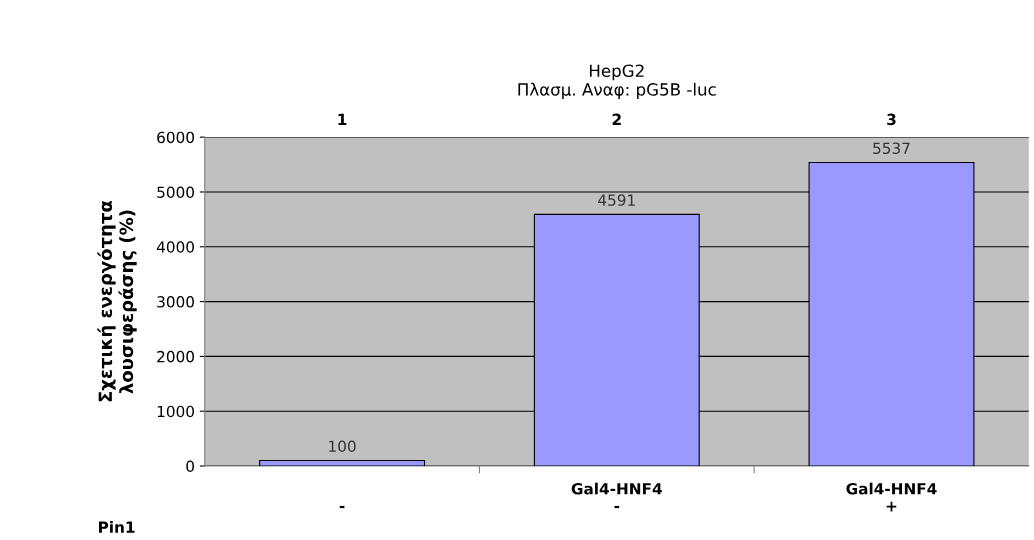 This screenshot has height=540, width=1034. What do you see at coordinates (190, 466) in the screenshot?
I see `y-tick-label: 0` at bounding box center [190, 466].